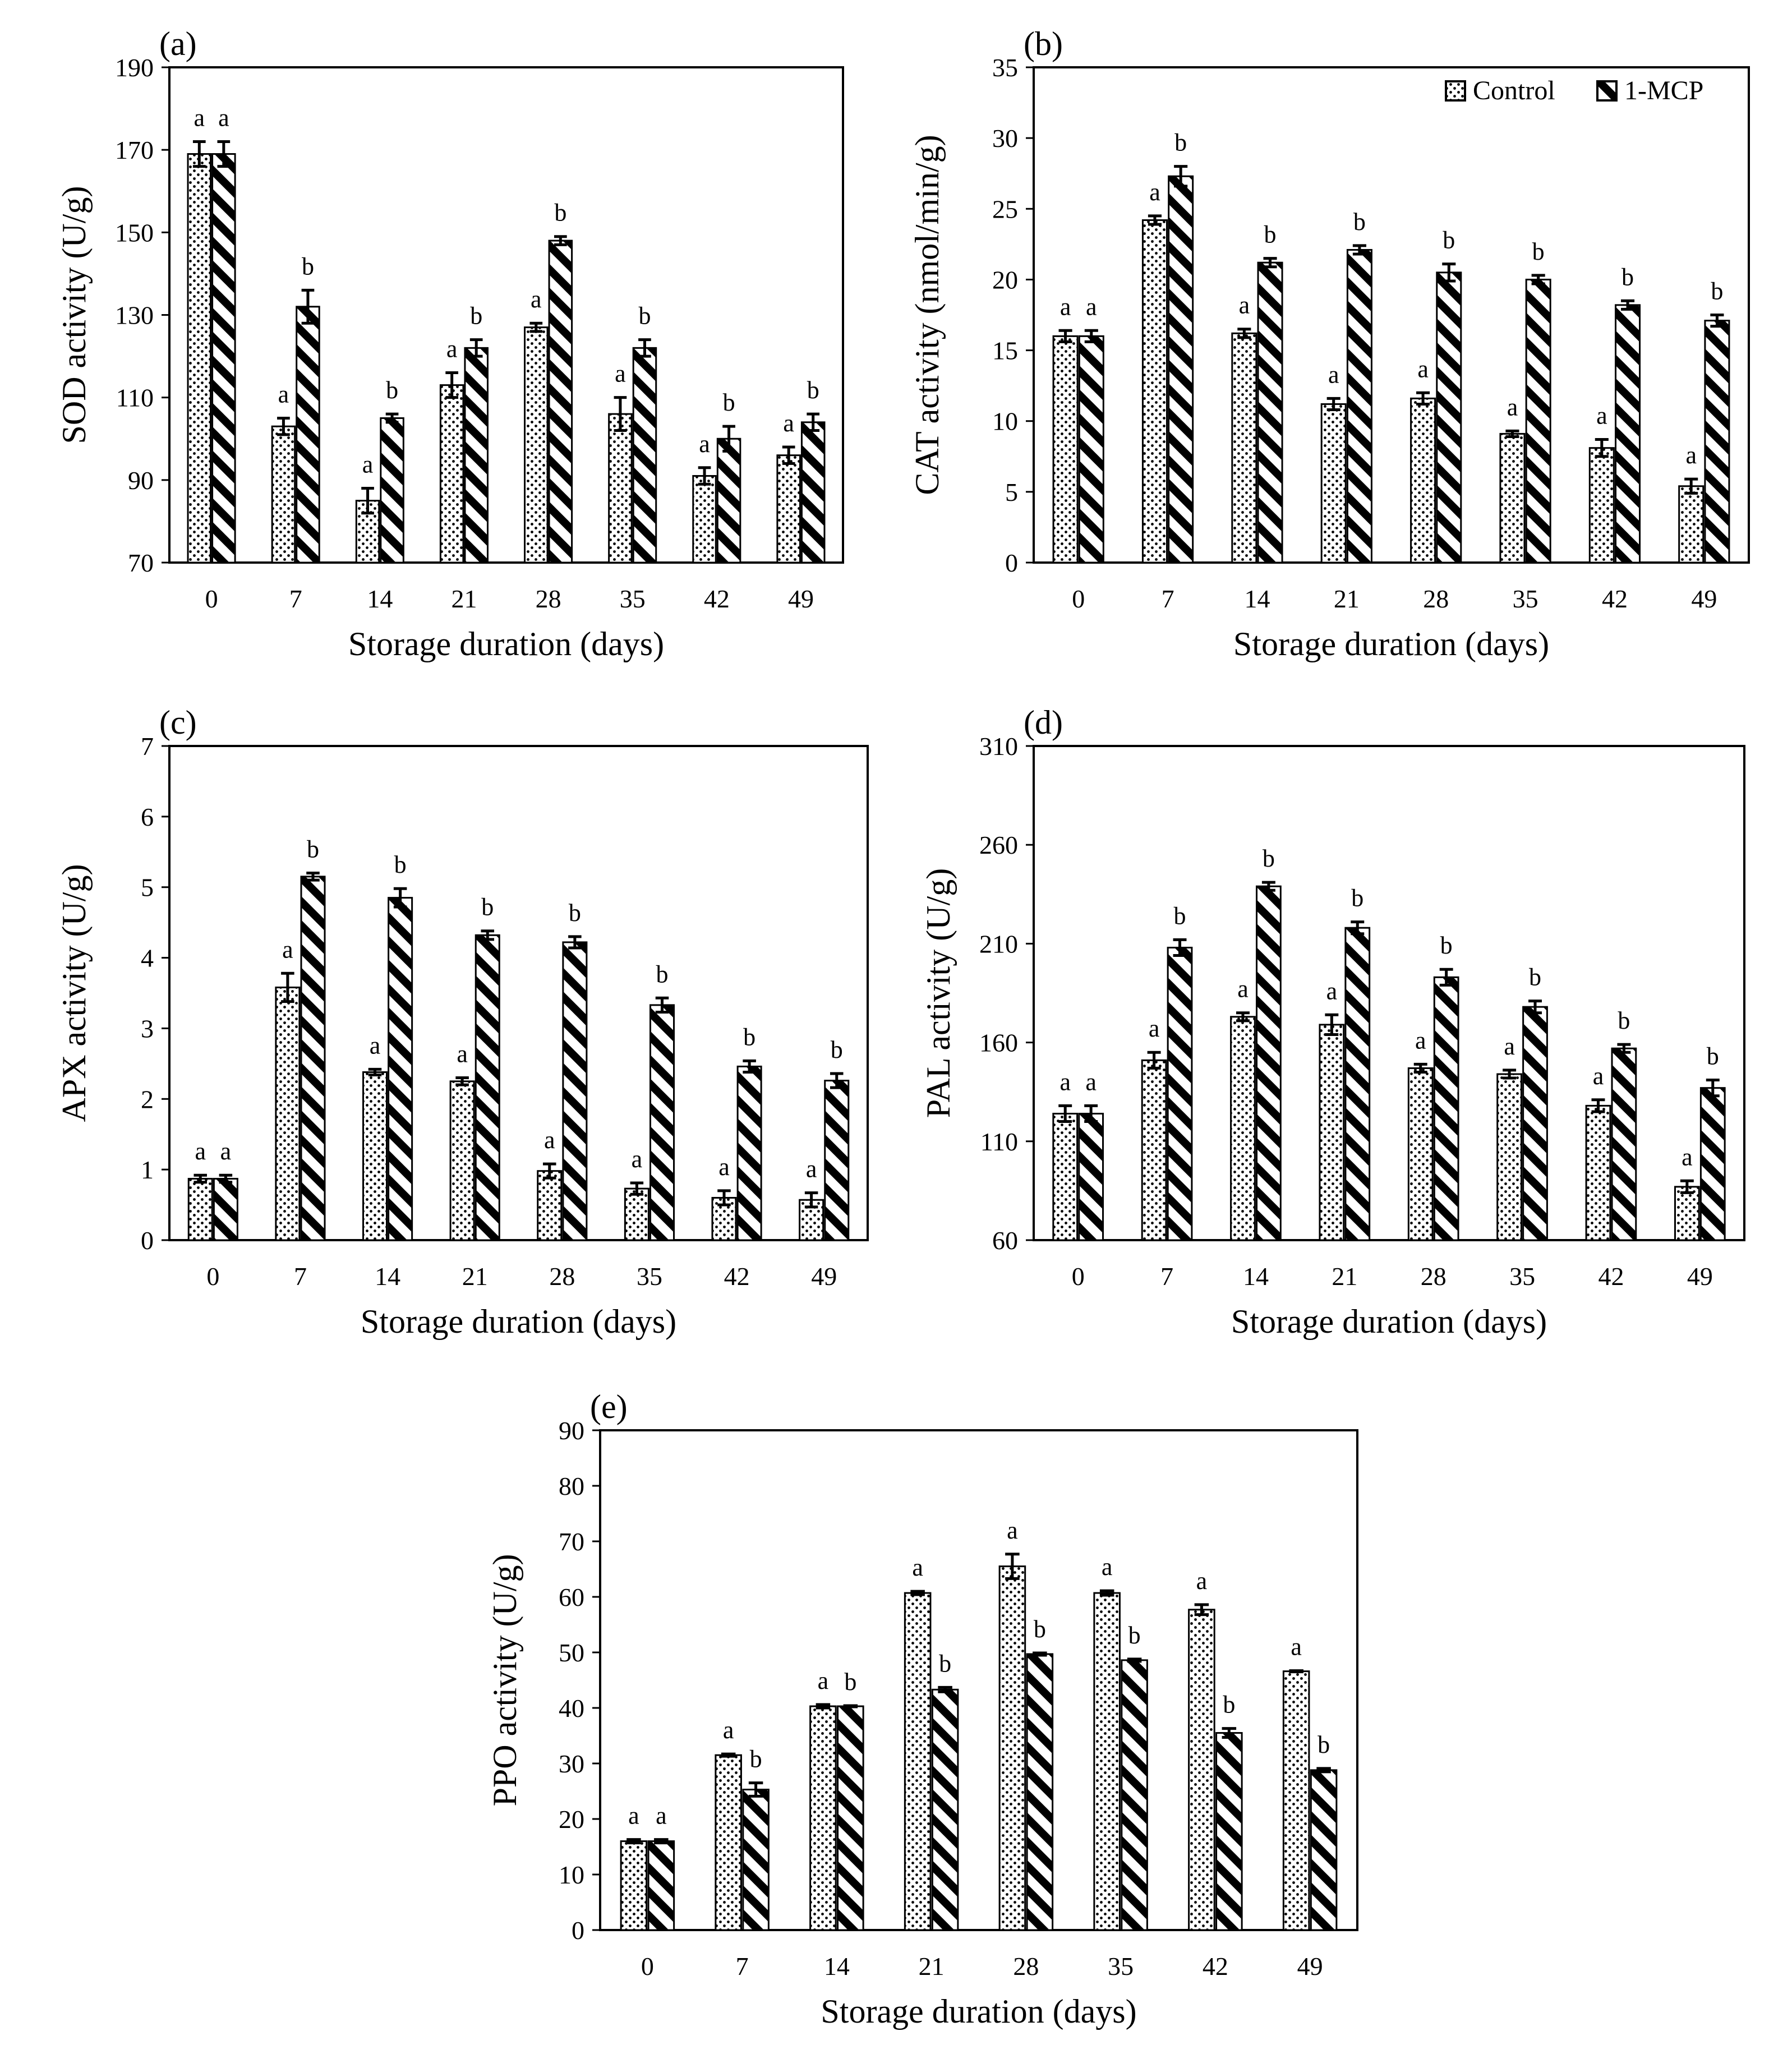 This screenshot has width=1792, height=2054. What do you see at coordinates (147, 958) in the screenshot?
I see `y-tick-label: 4` at bounding box center [147, 958].